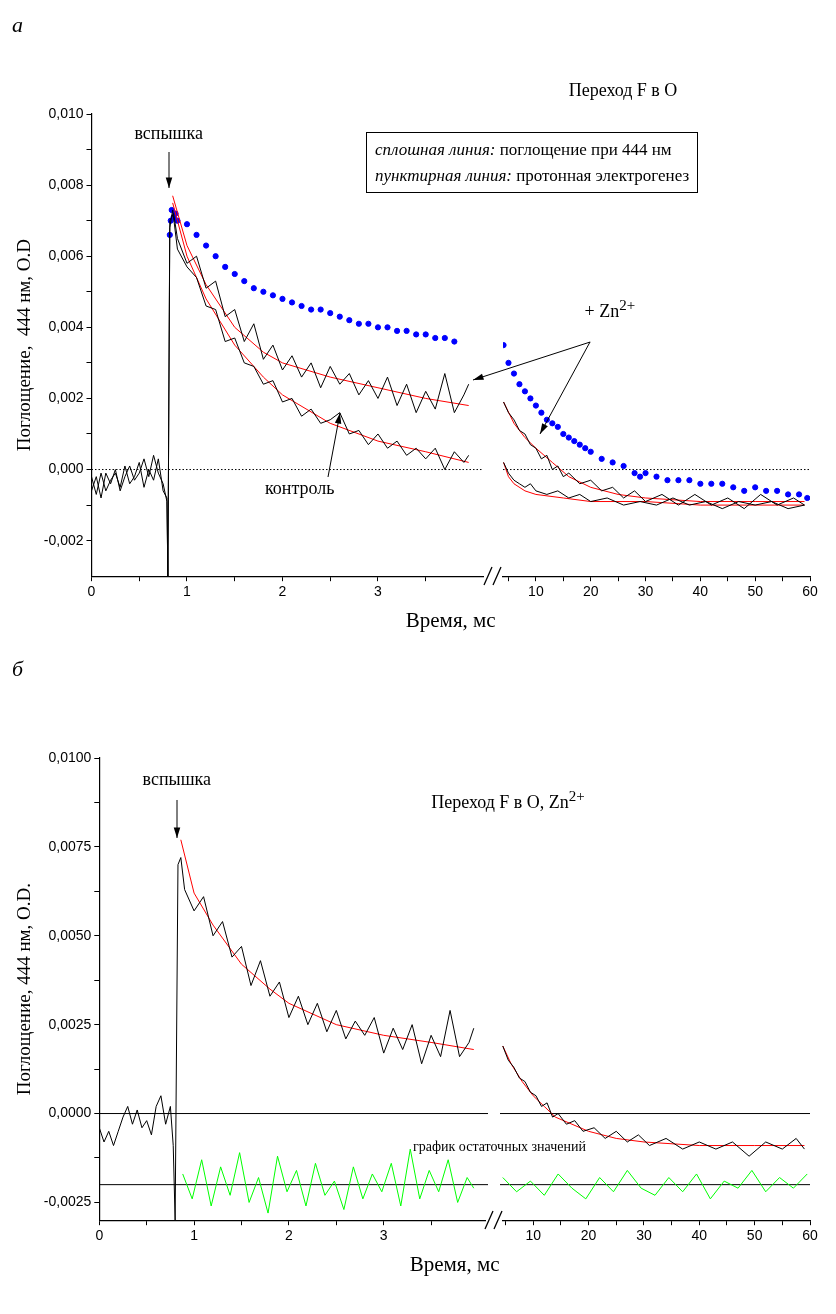 This screenshot has height=1314, width=836. What do you see at coordinates (66, 468) in the screenshot?
I see `y-tick-label: 0,000` at bounding box center [66, 468].